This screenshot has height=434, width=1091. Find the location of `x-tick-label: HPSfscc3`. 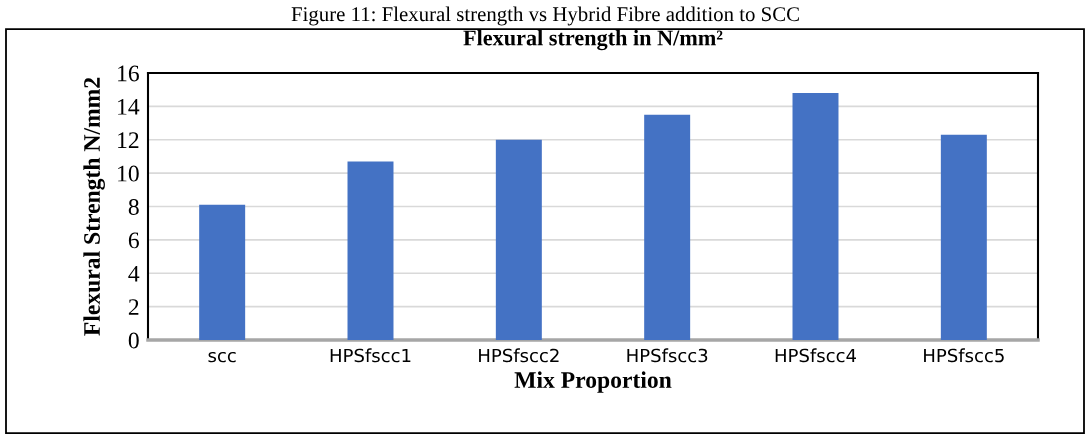

x-tick-label: HPSfscc3 is located at coordinates (667, 355).